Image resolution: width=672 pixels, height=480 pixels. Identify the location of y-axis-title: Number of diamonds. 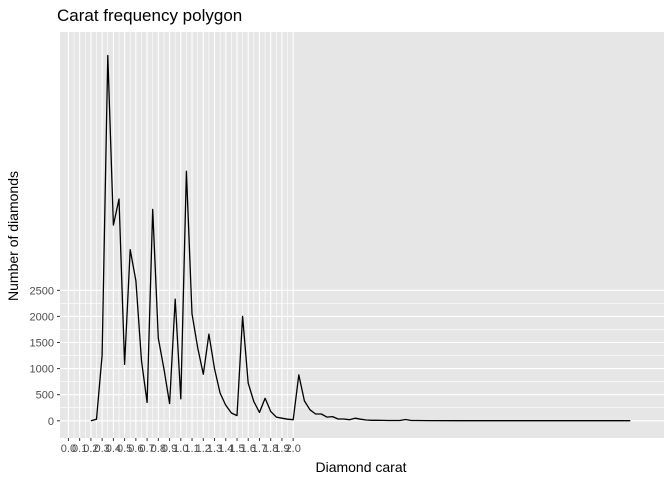
(13, 236).